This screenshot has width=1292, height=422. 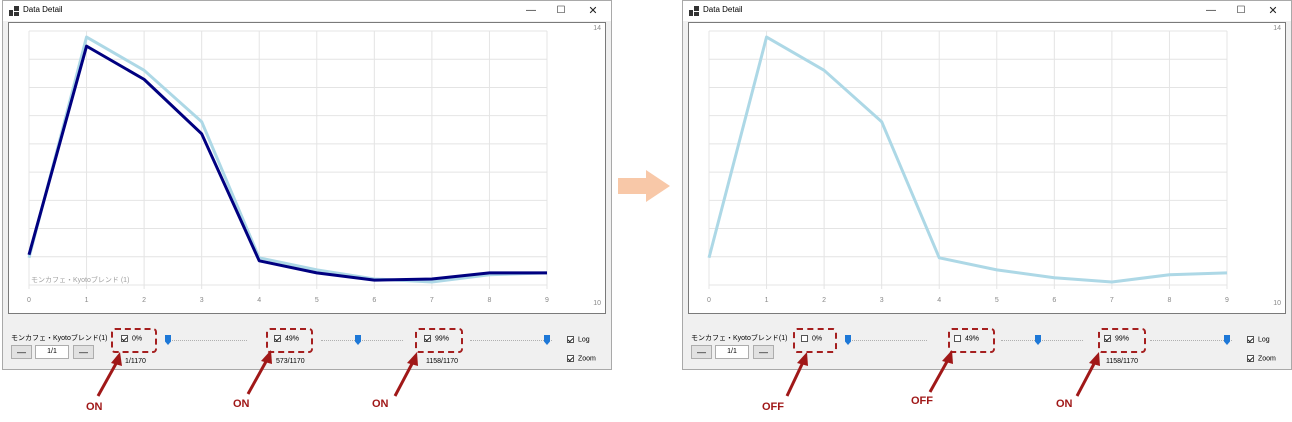 What do you see at coordinates (290, 361) in the screenshot?
I see `count-label-49pct: 573/1170` at bounding box center [290, 361].